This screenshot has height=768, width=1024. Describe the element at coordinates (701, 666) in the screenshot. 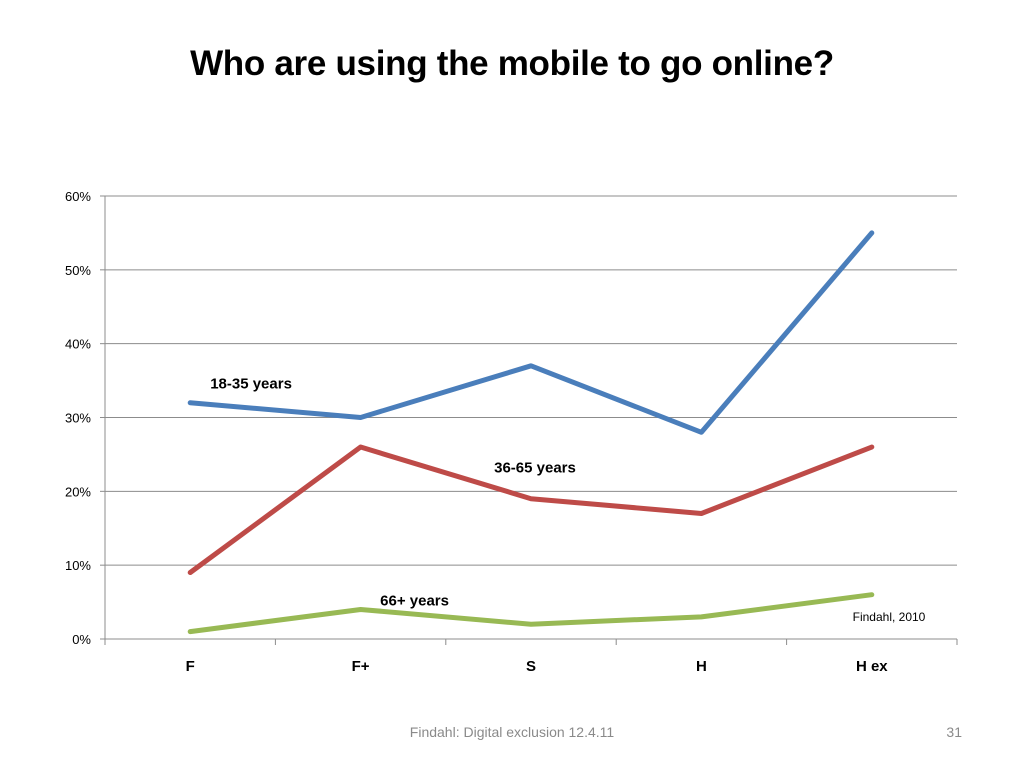

I see `x-tick-label: H` at that location.